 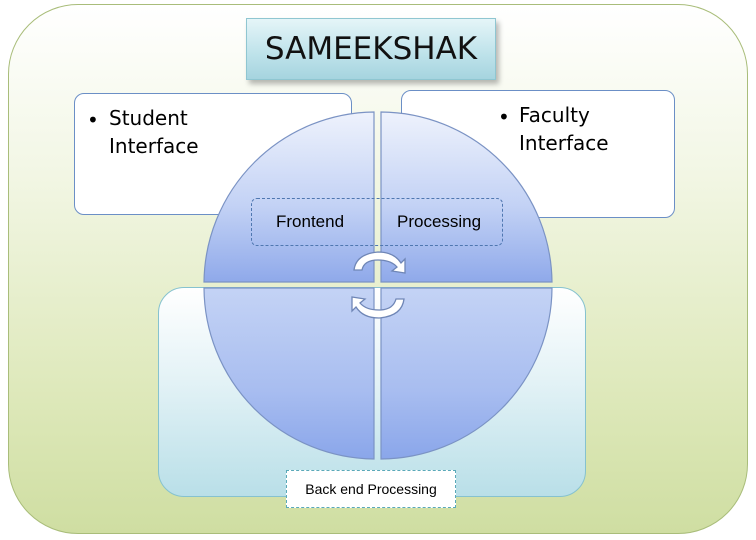 I want to click on page-title: SAMEEKSHAK, so click(x=371, y=49).